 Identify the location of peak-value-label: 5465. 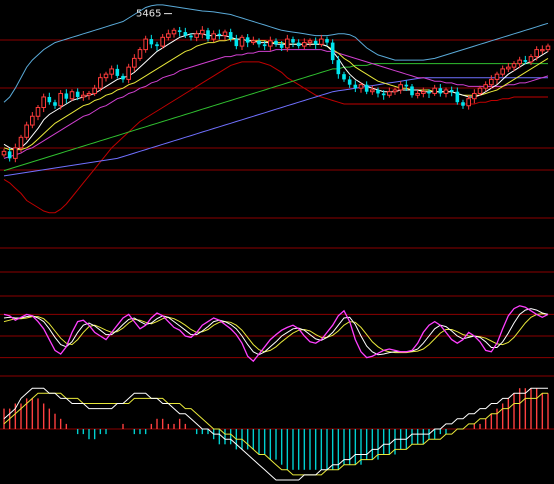
(148, 14).